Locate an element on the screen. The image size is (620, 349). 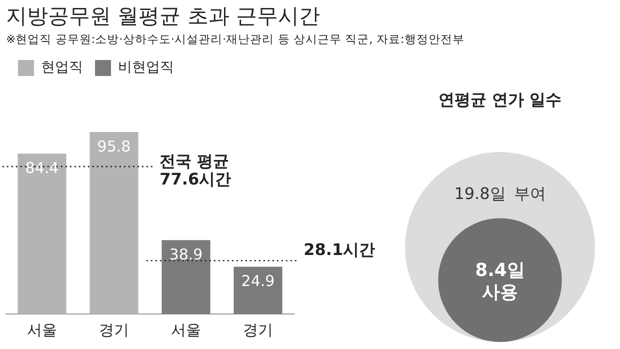
category-label: 사용 is located at coordinates (500, 292).